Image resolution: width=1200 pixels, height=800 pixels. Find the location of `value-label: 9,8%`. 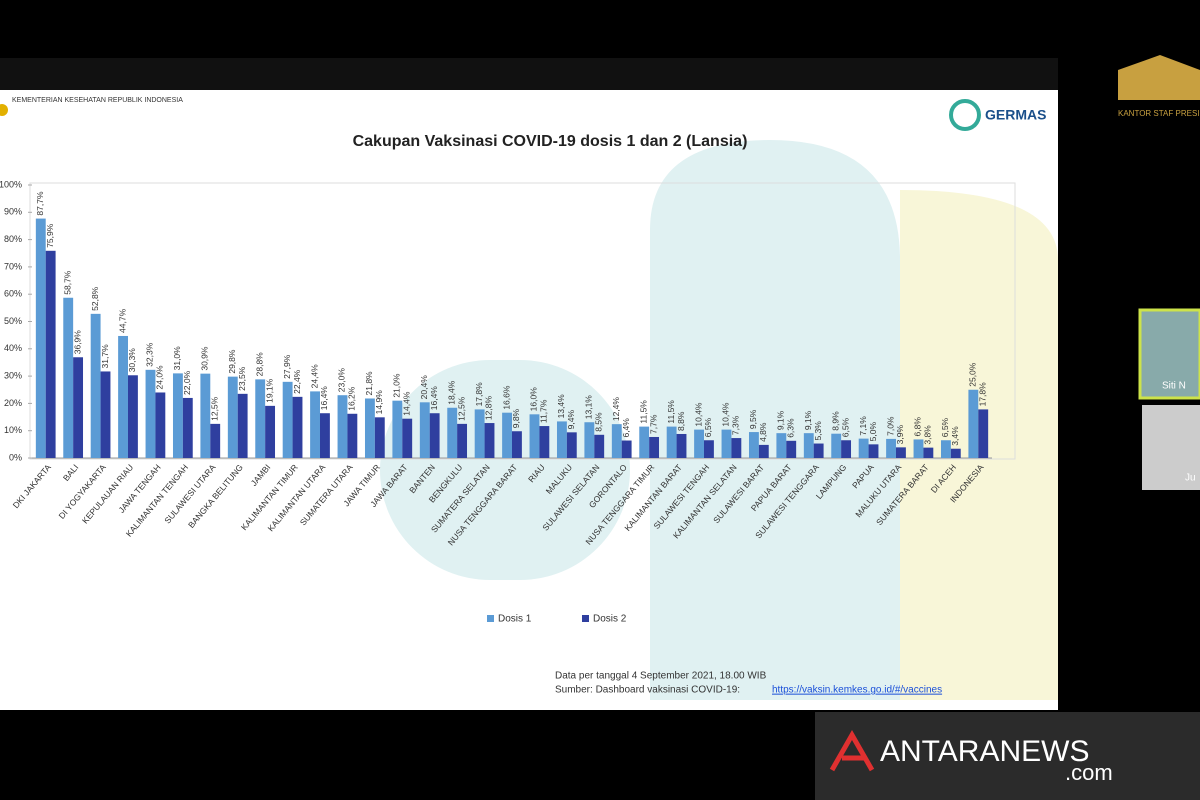

value-label: 9,8% is located at coordinates (516, 418).